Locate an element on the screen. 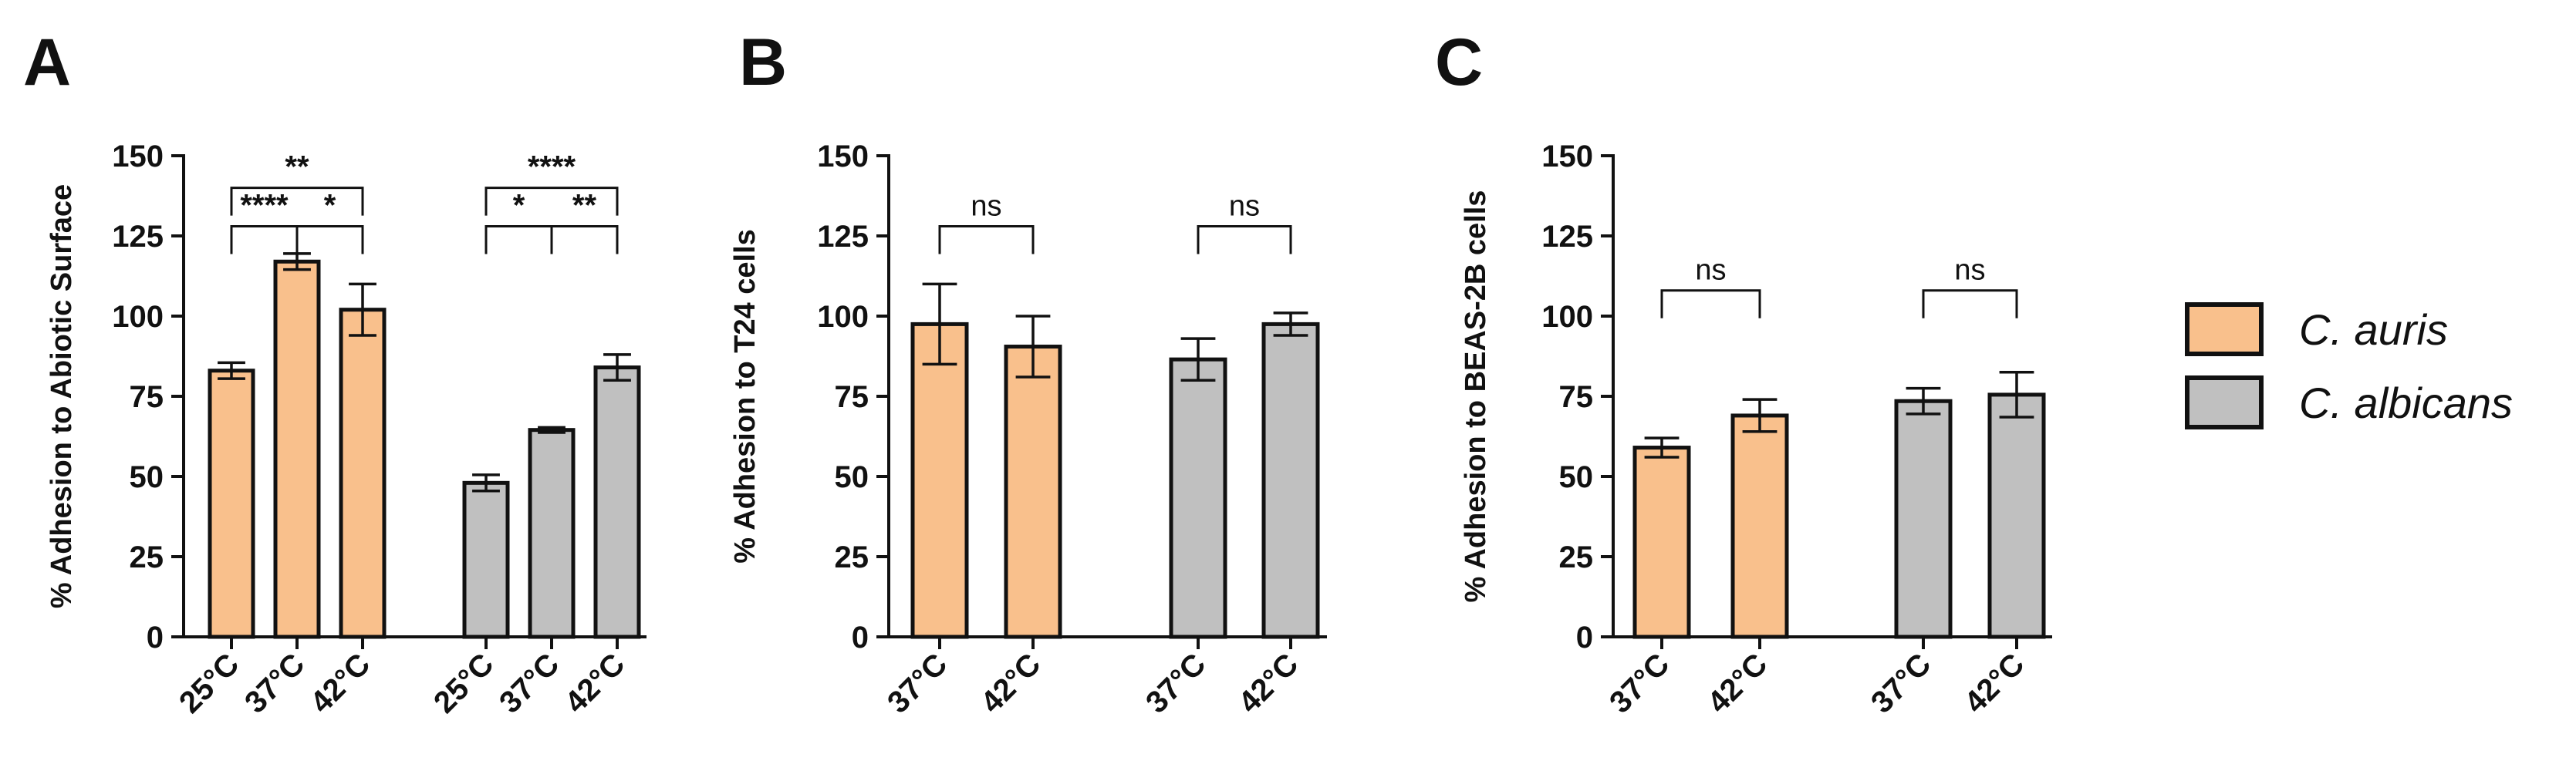 The image size is (2576, 771). y-axis-title: % Adhesion to BEAS-2B cells is located at coordinates (1476, 396).